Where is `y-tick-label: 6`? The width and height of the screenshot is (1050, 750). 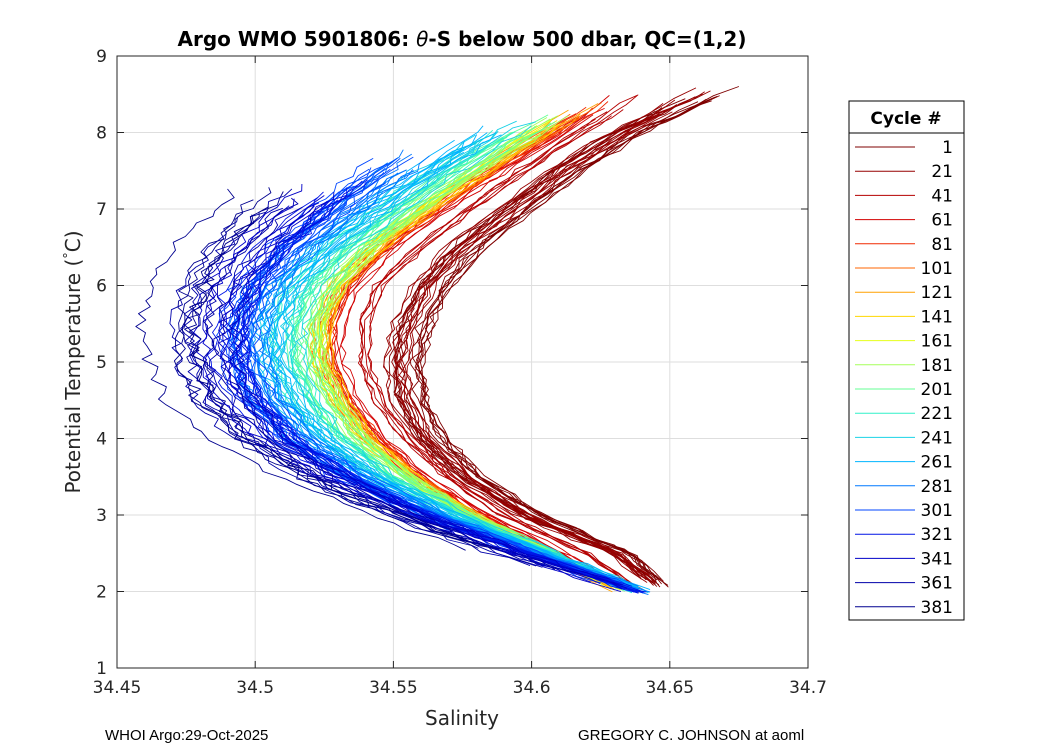
y-tick-label: 6 is located at coordinates (101, 287).